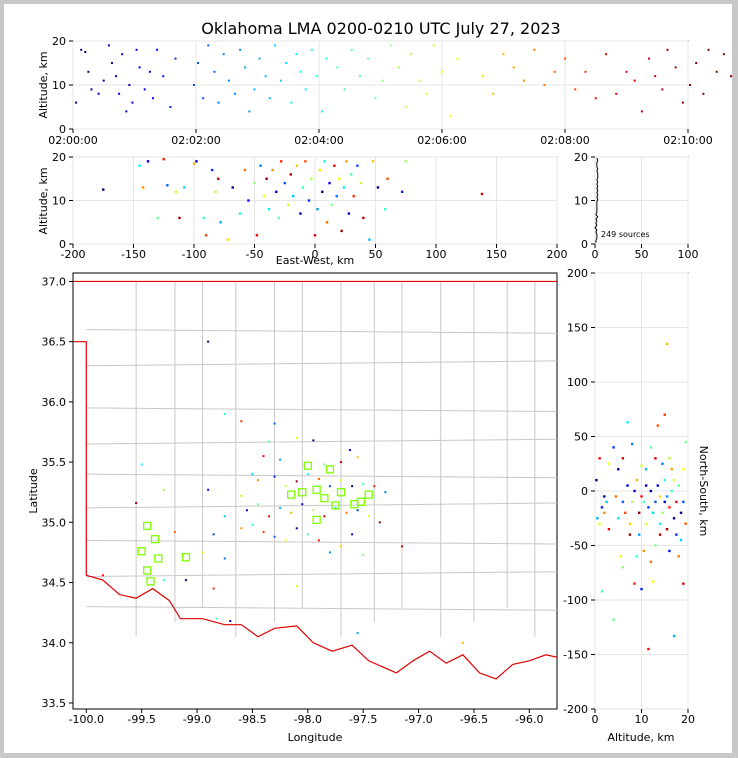  What do you see at coordinates (315, 260) in the screenshot?
I see `ew-xlabel: East-West, km` at bounding box center [315, 260].